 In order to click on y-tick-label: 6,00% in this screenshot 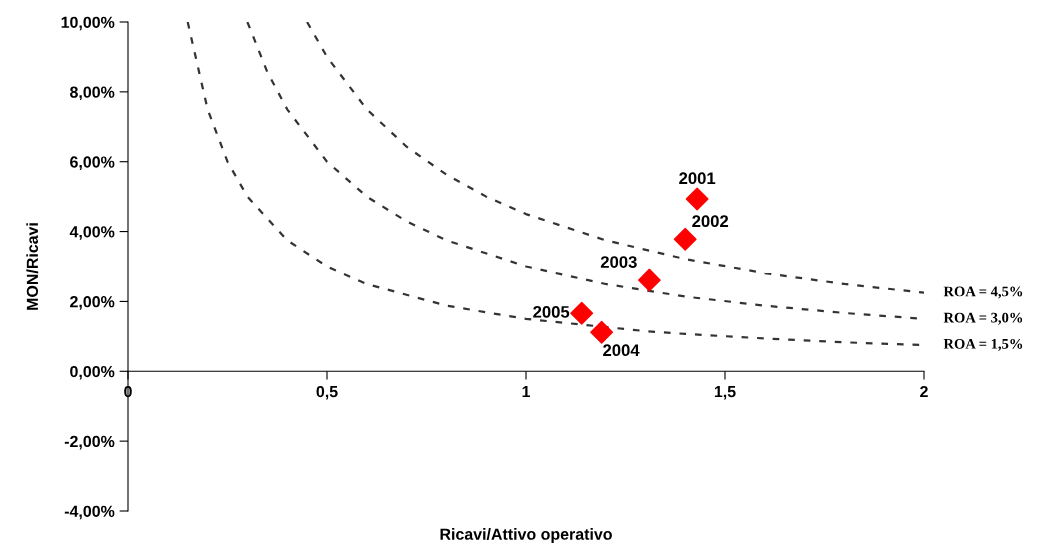, I will do `click(92, 163)`.